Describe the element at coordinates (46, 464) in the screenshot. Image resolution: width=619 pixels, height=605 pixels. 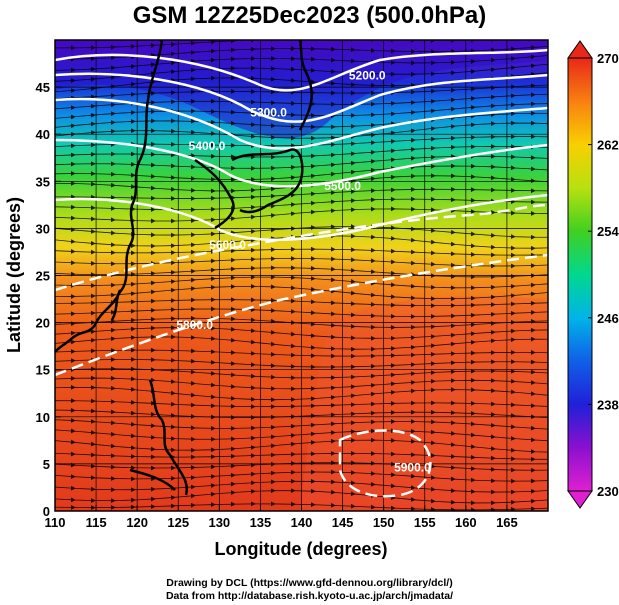
I see `y-tick-label: 5` at that location.